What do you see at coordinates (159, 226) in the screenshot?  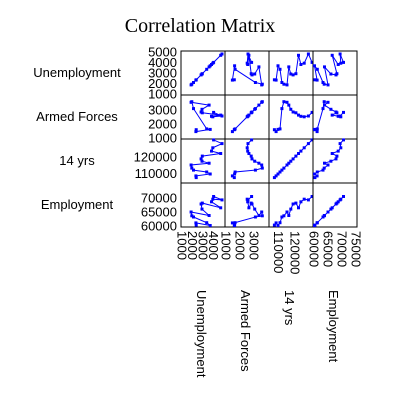 I see `y-tick-label: 60000` at bounding box center [159, 226].